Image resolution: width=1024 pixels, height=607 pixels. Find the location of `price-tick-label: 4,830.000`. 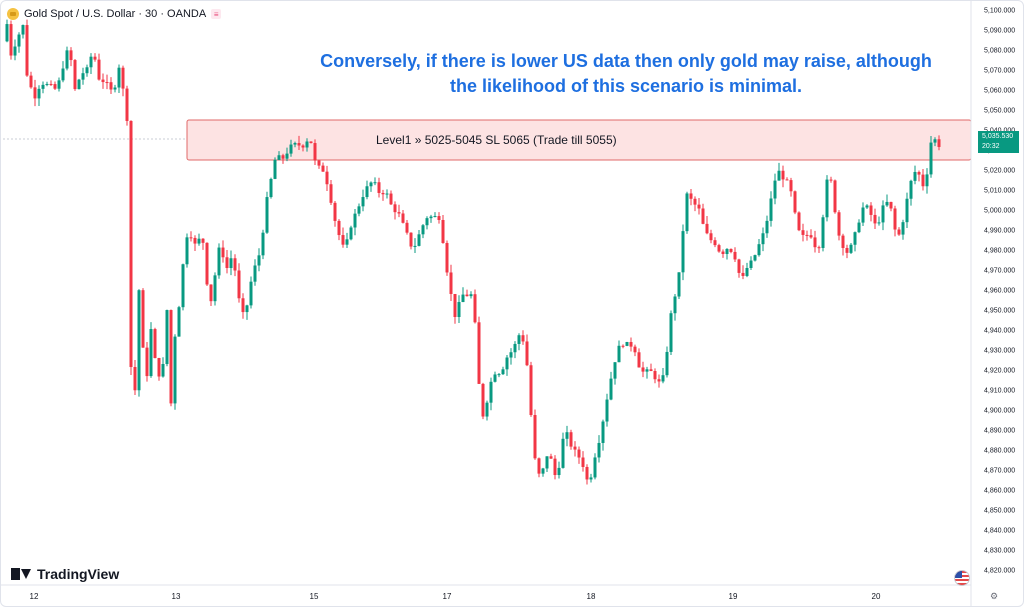

price-tick-label: 4,830.000 is located at coordinates (999, 551).